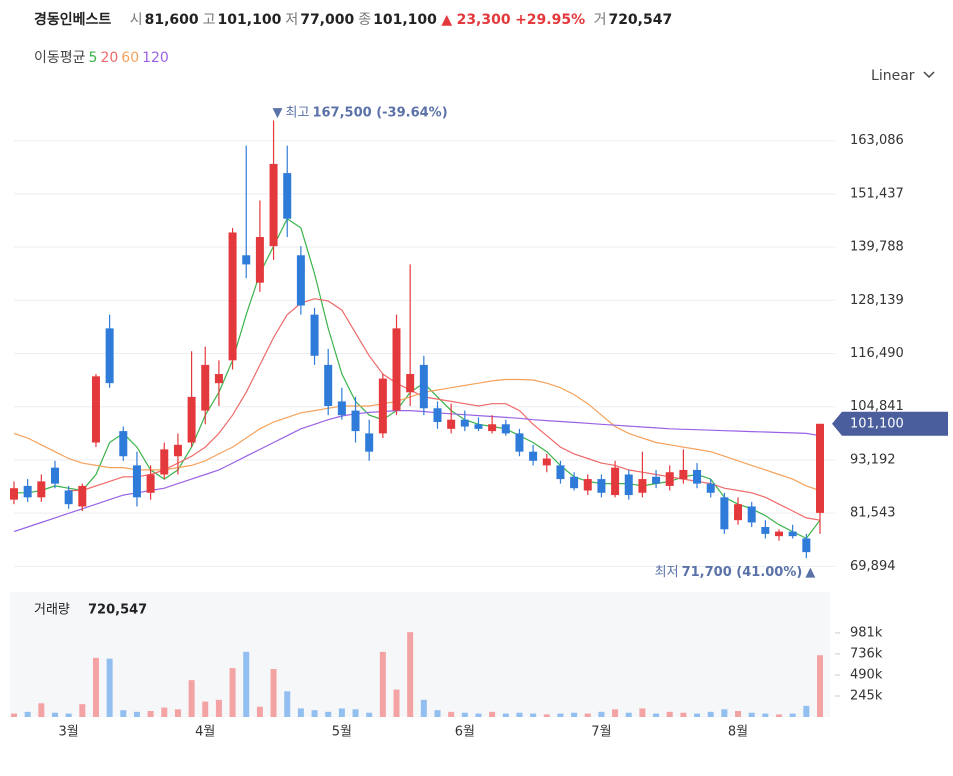  I want to click on high-annotation-value: 167,500 (-39.64%), so click(379, 112).